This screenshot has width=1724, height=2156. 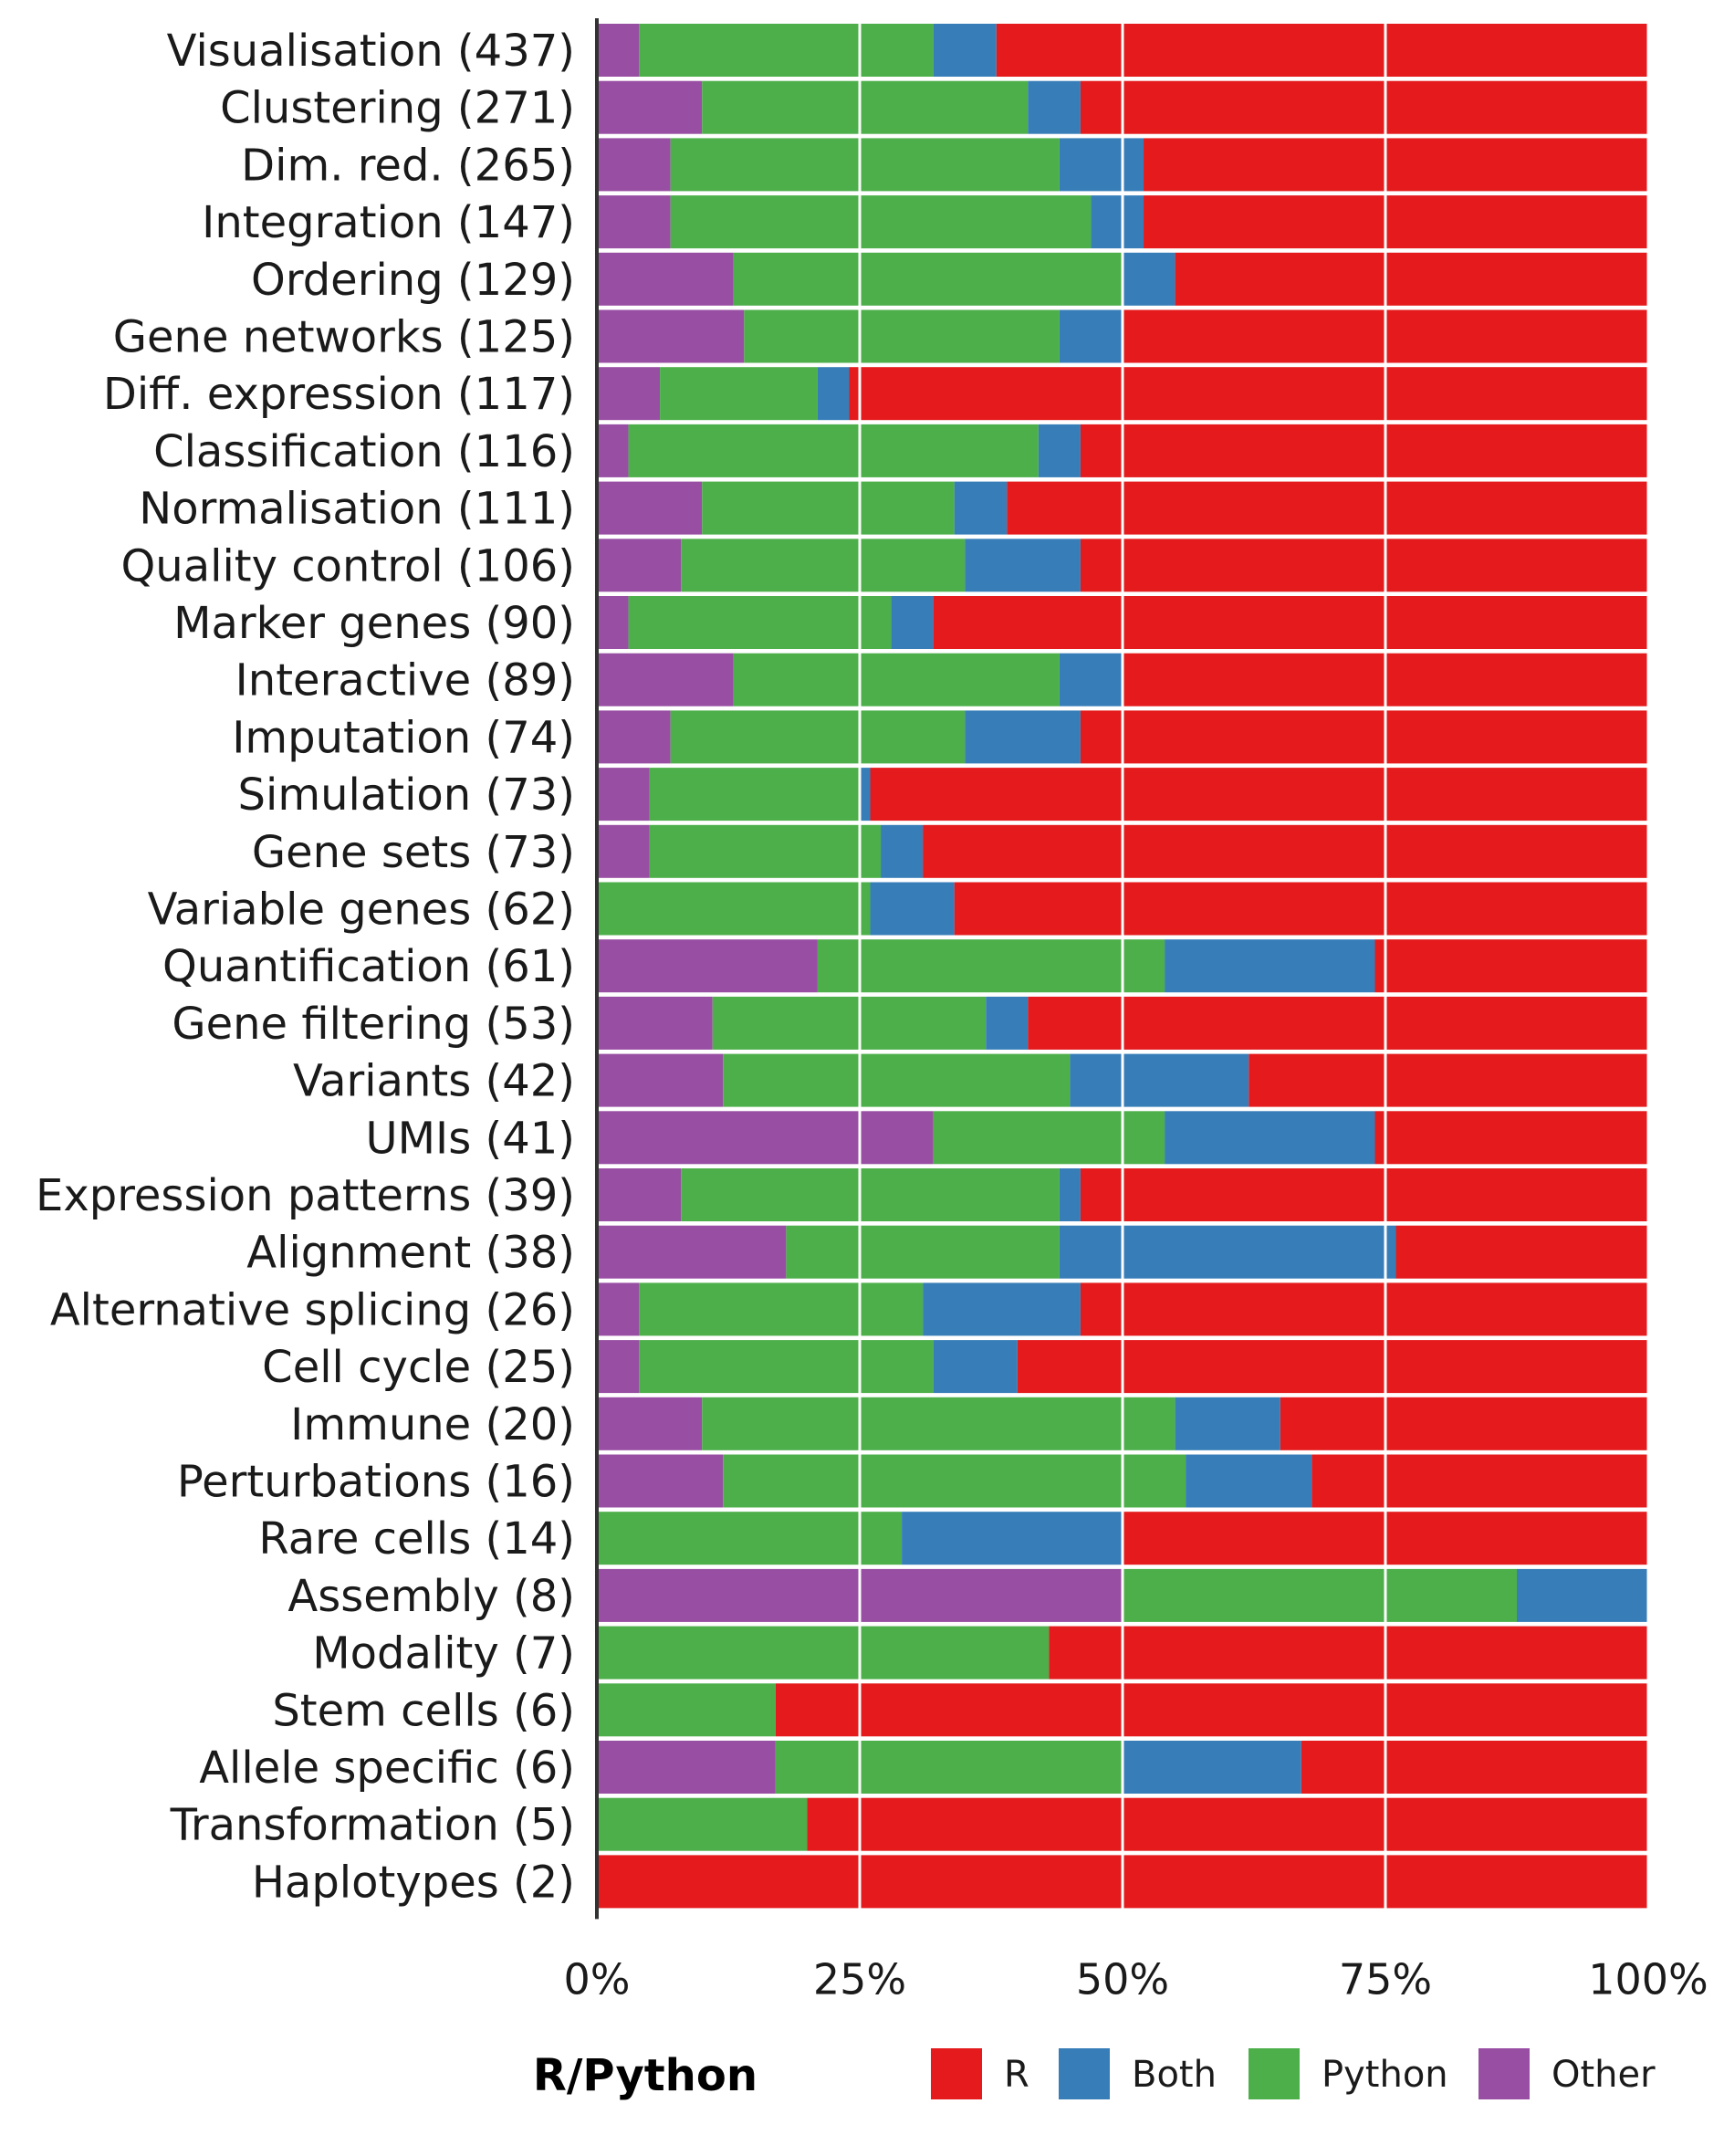 I want to click on category-label: Ordering (129), so click(x=413, y=280).